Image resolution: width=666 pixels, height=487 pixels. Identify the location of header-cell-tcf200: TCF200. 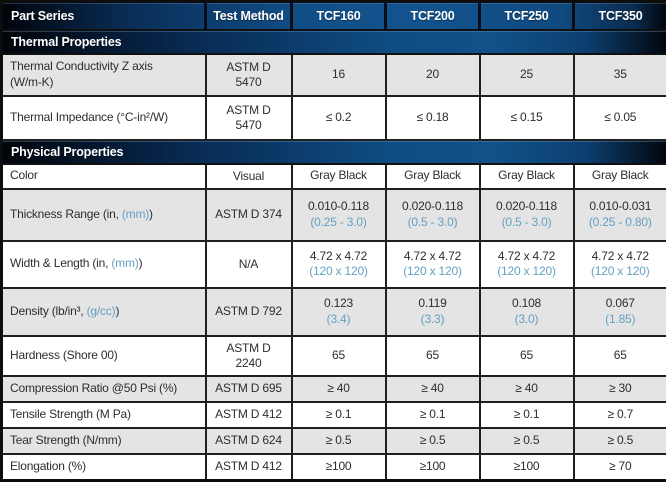
(432, 15).